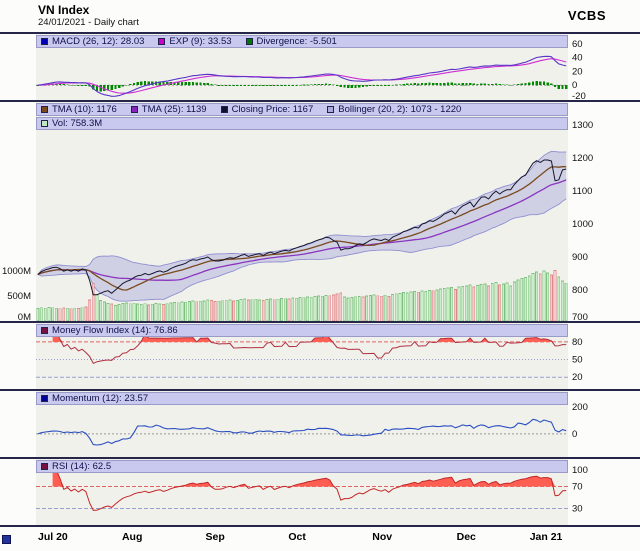  What do you see at coordinates (82, 466) in the screenshot?
I see `rsi-legend-label: RSI (14): 62.5` at bounding box center [82, 466].